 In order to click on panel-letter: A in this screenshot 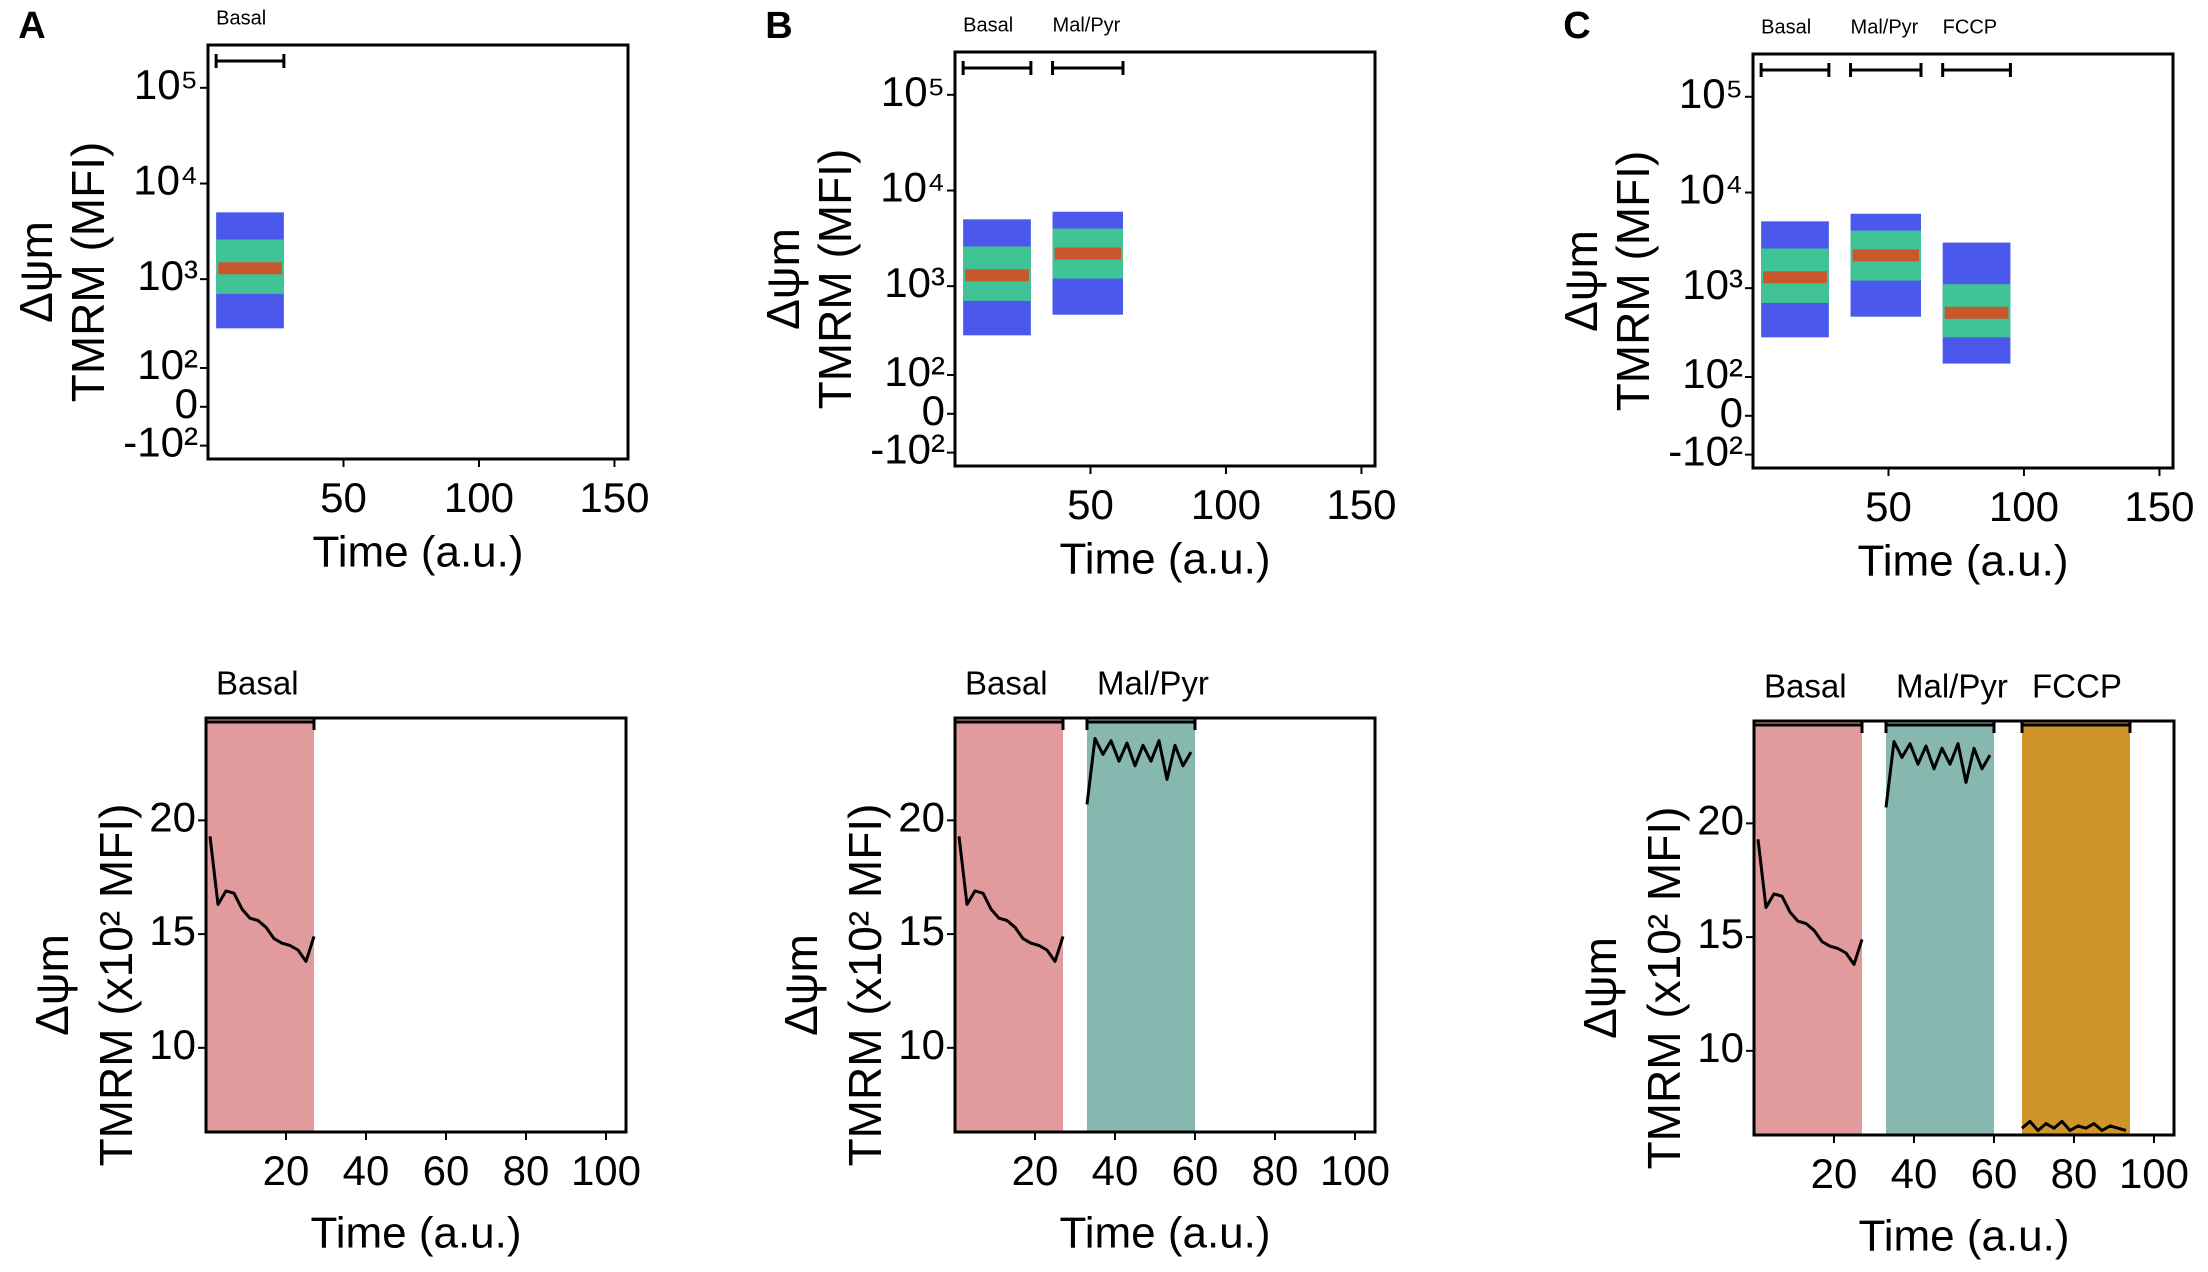, I will do `click(31, 26)`.